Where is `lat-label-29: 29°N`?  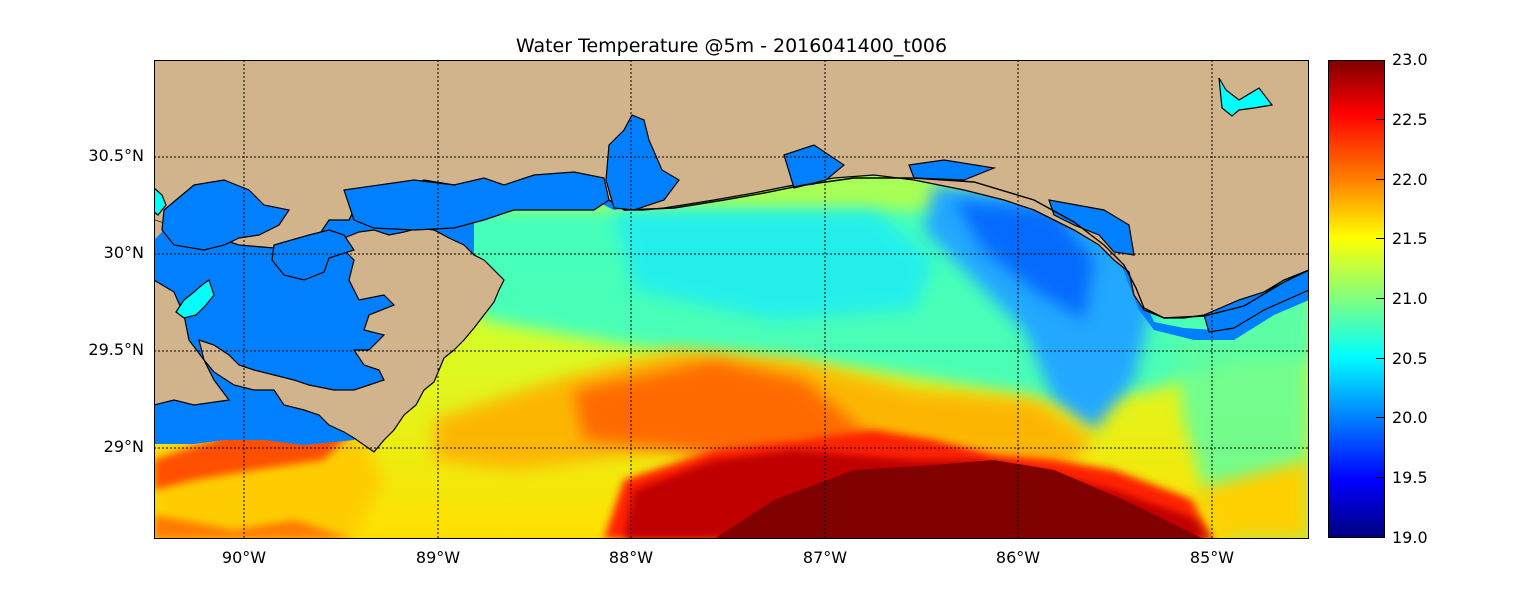 lat-label-29: 29°N is located at coordinates (123, 446).